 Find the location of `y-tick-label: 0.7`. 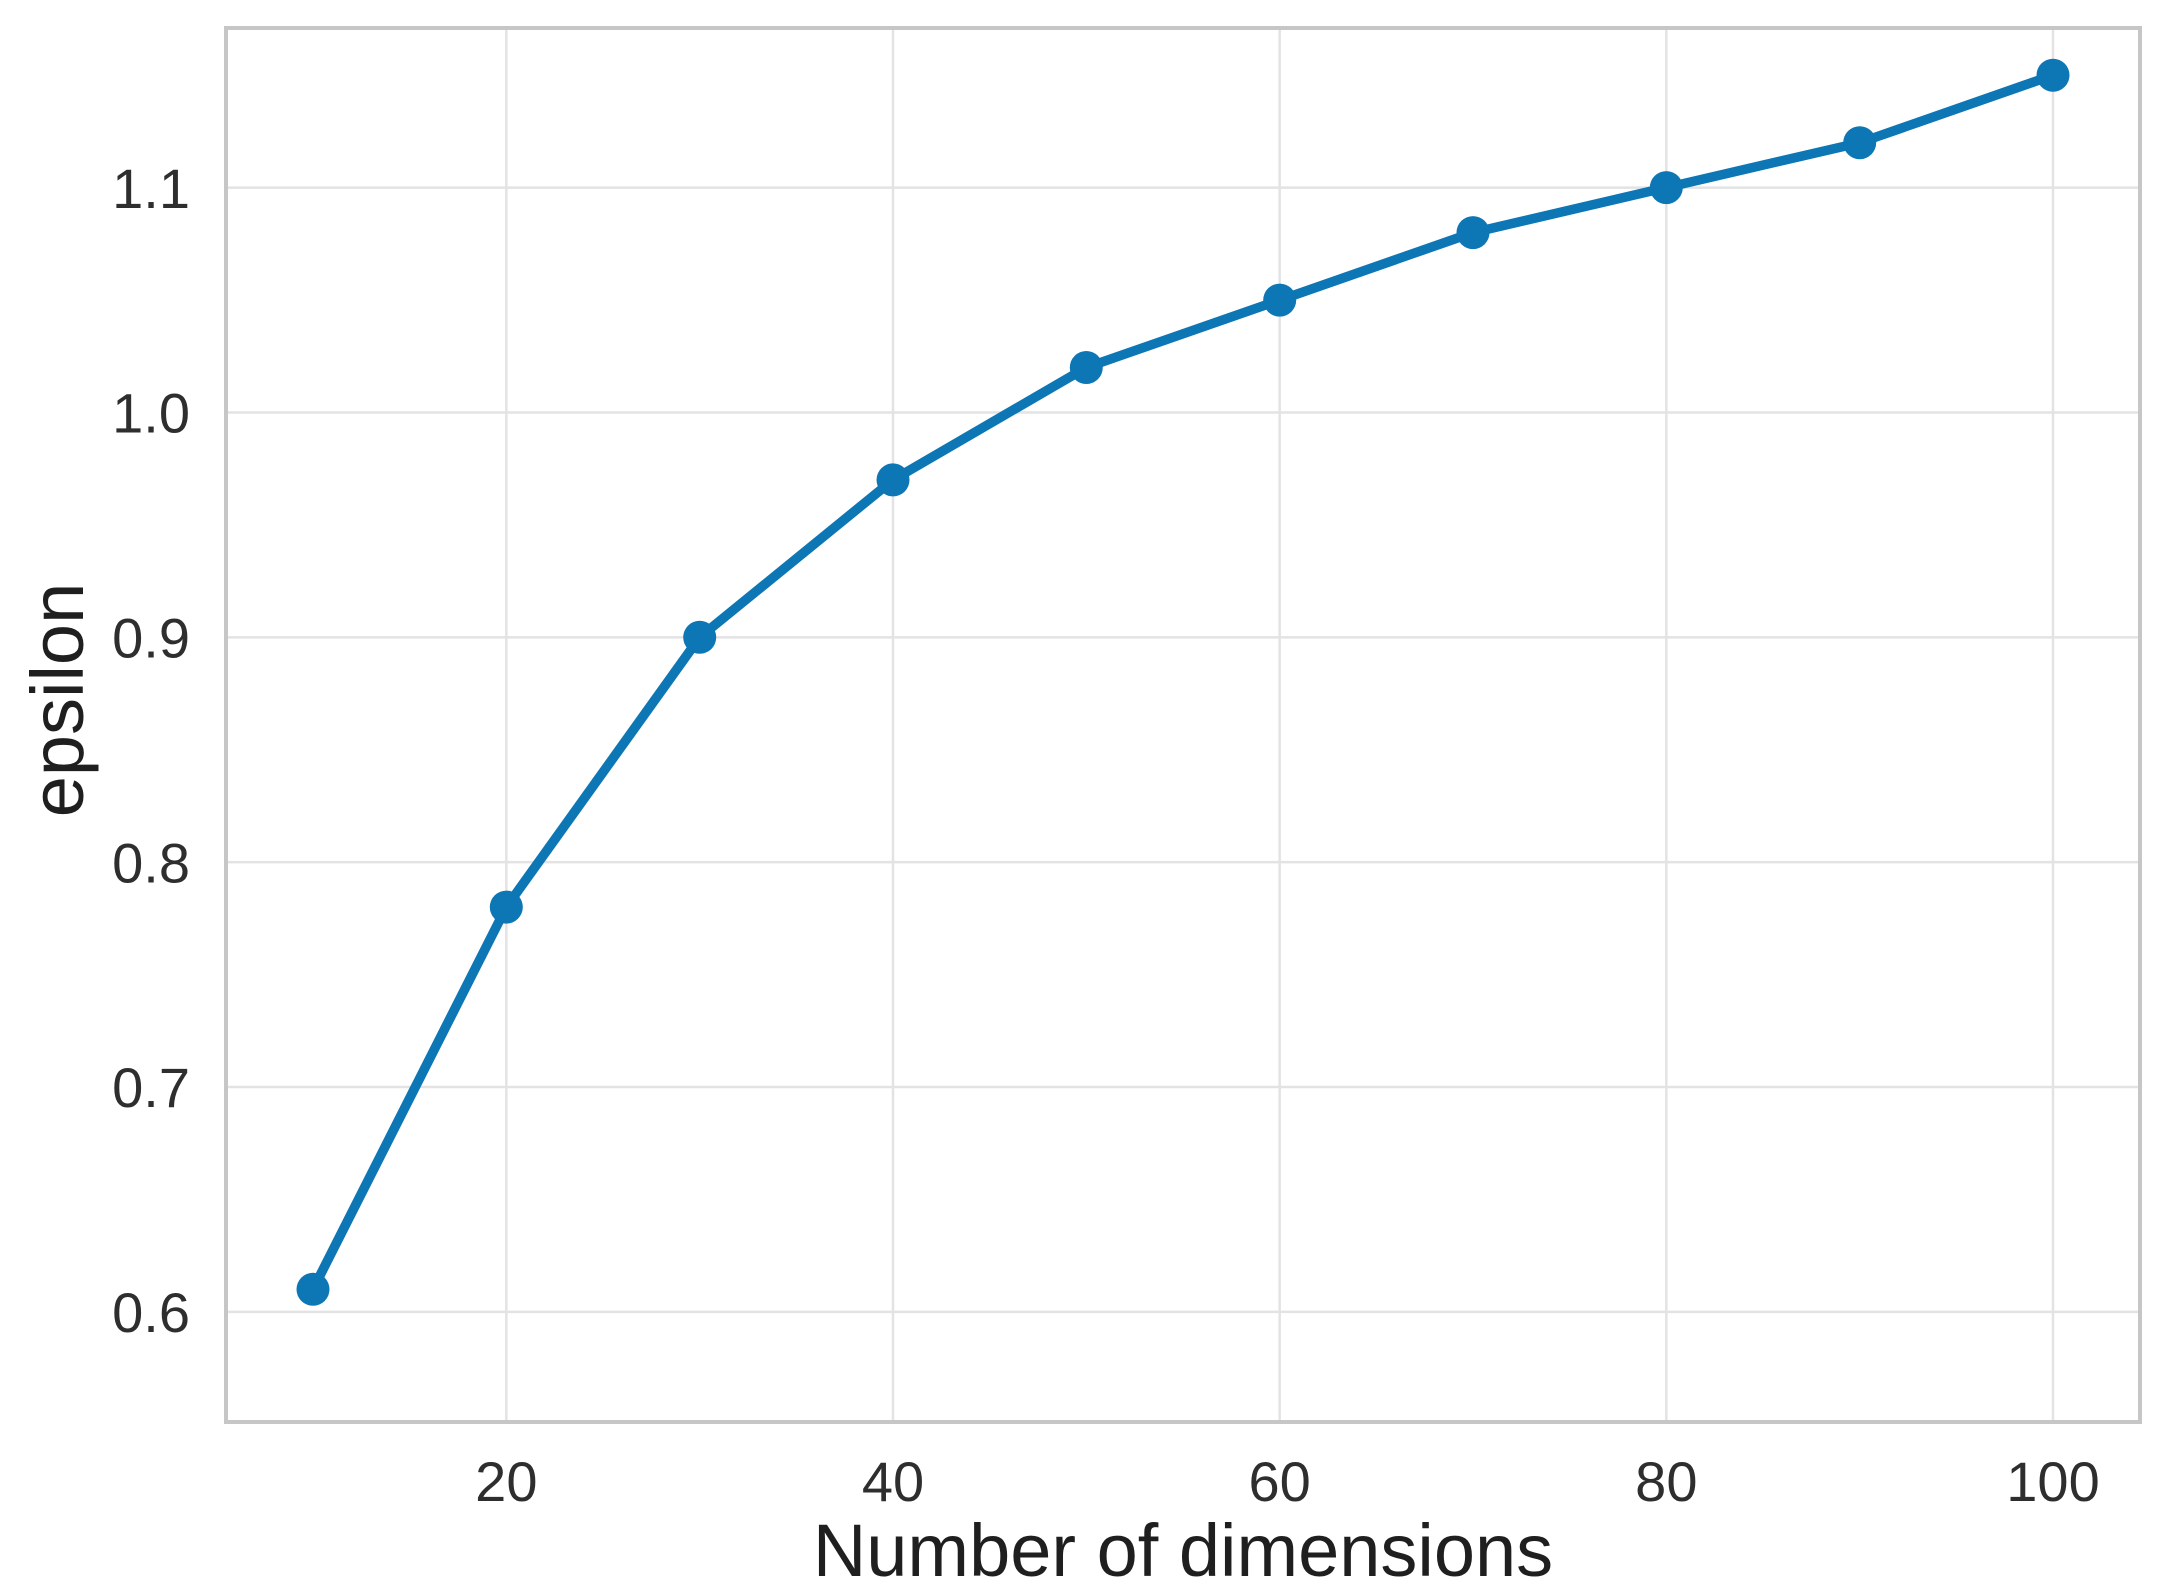

y-tick-label: 0.7 is located at coordinates (151, 1087).